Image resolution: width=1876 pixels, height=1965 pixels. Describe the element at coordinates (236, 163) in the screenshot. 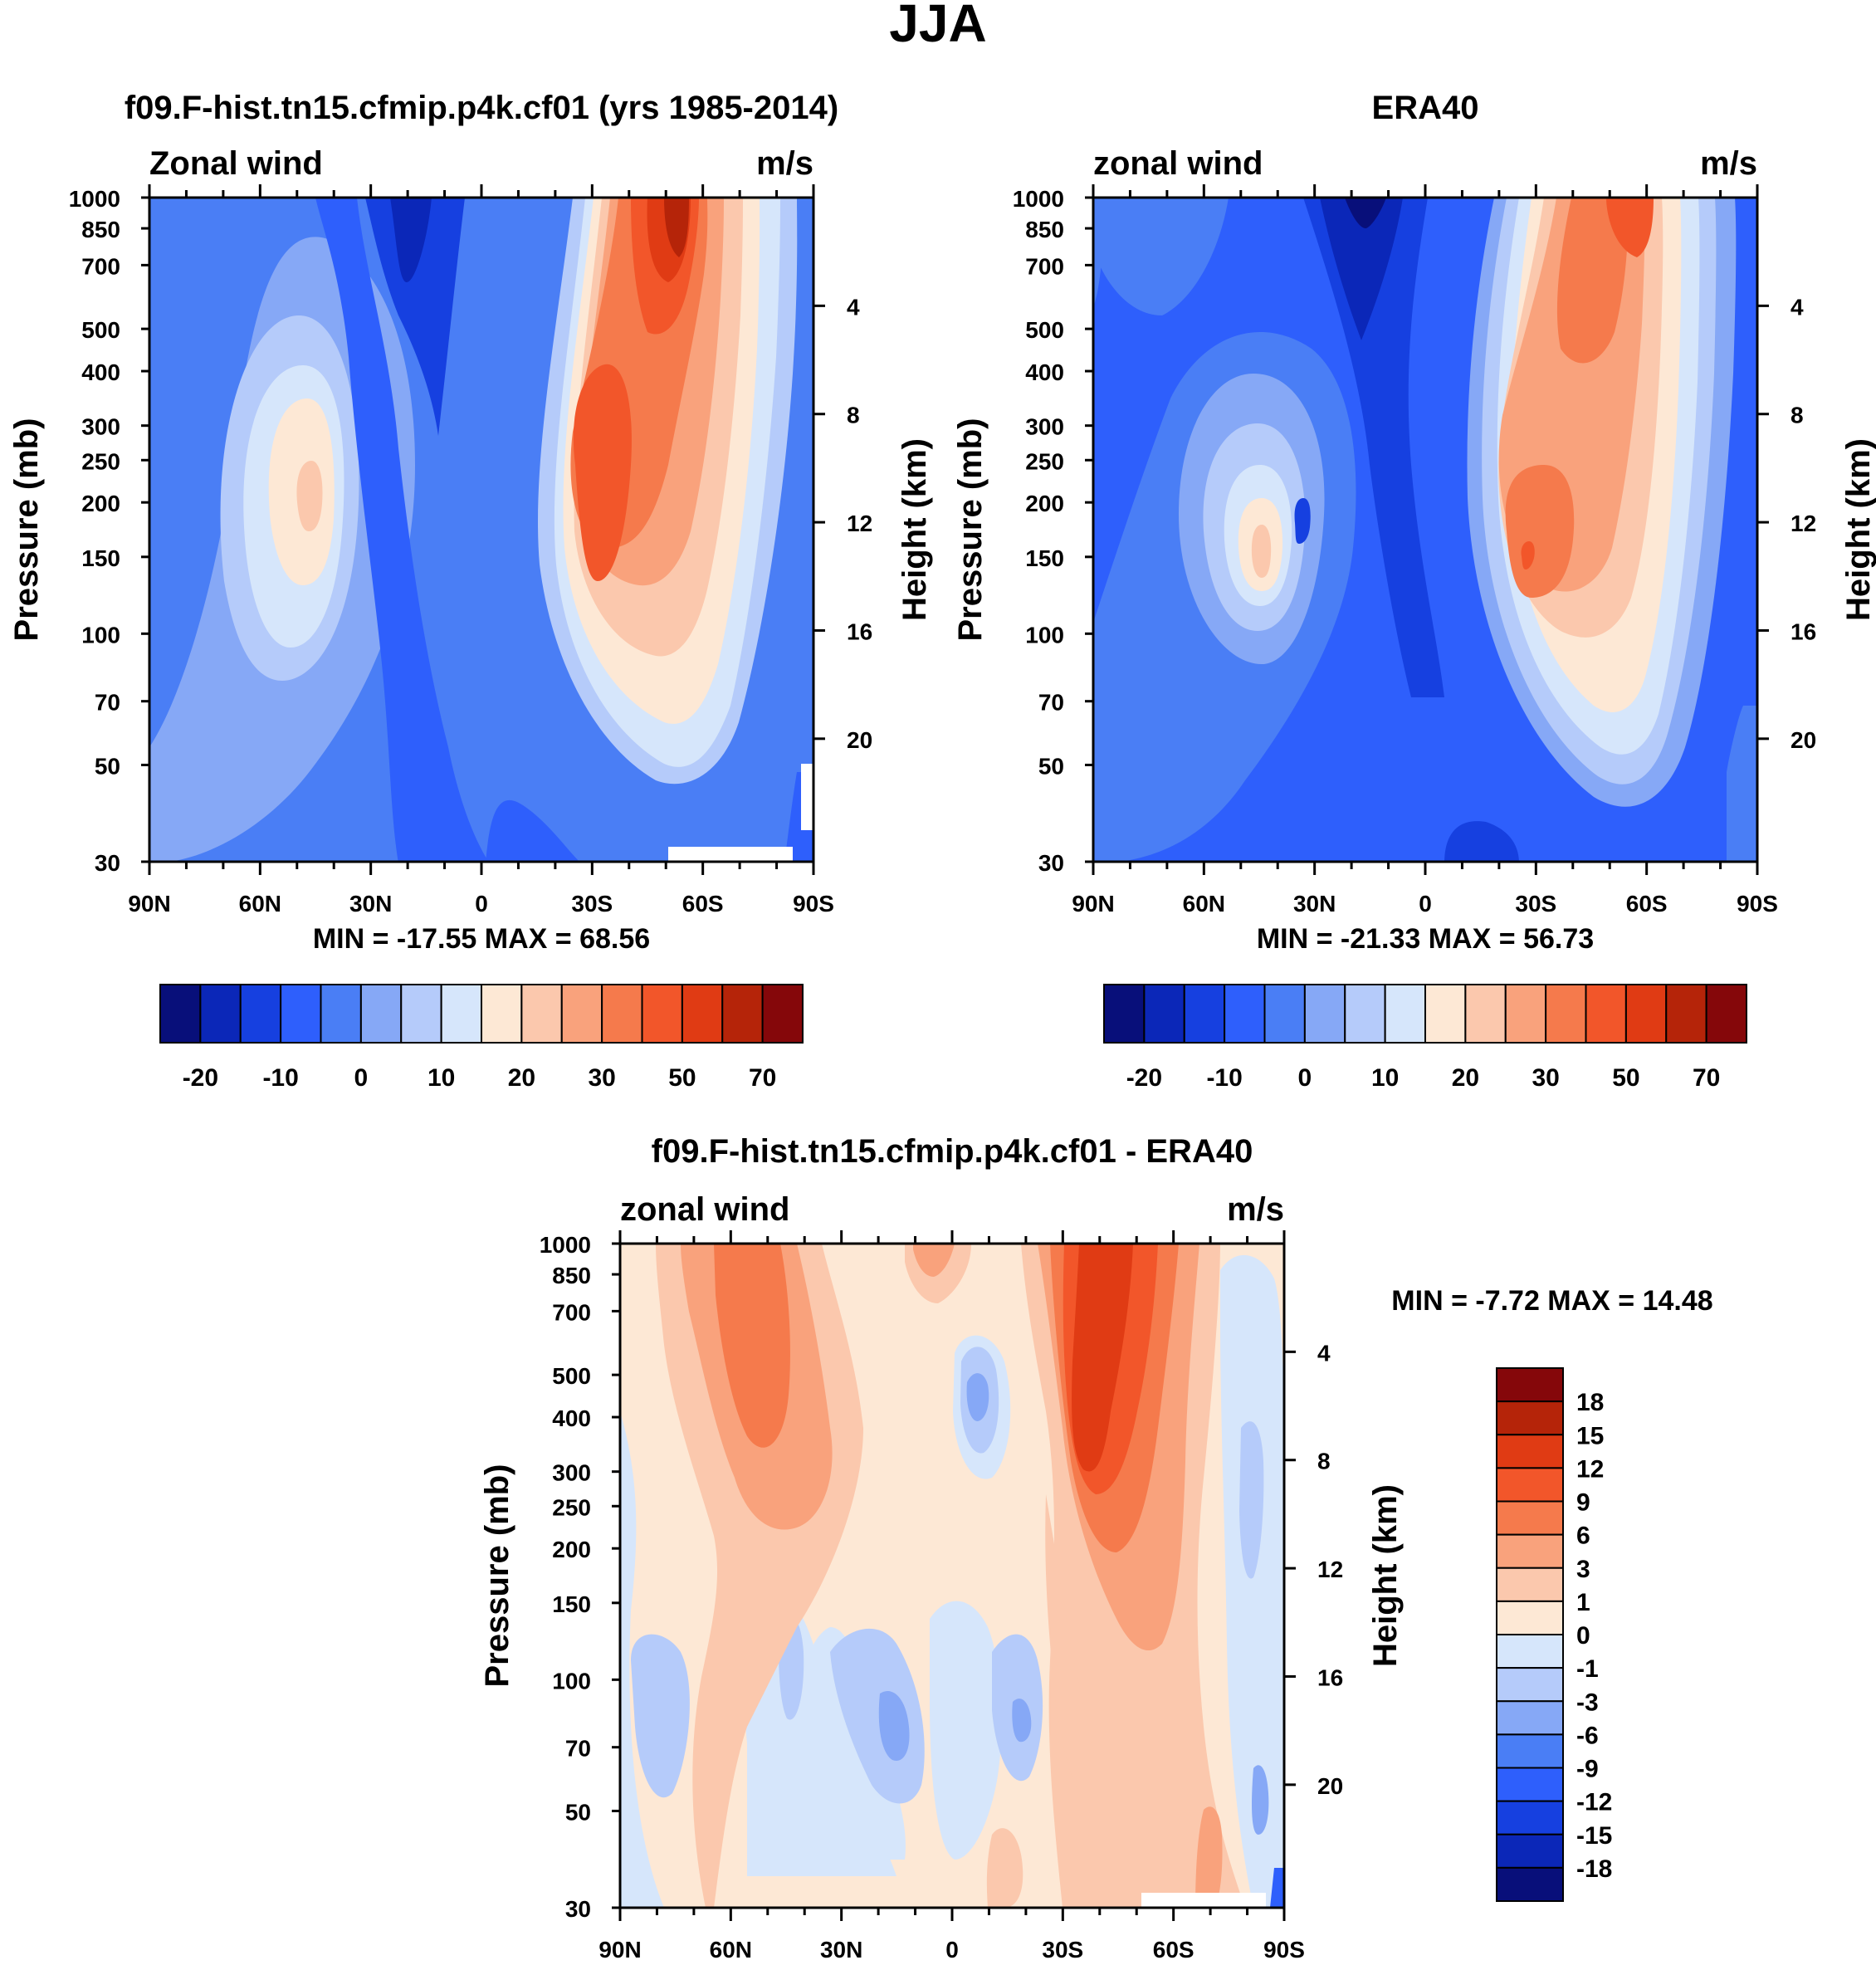

I see `left-string: Zonal wind` at that location.